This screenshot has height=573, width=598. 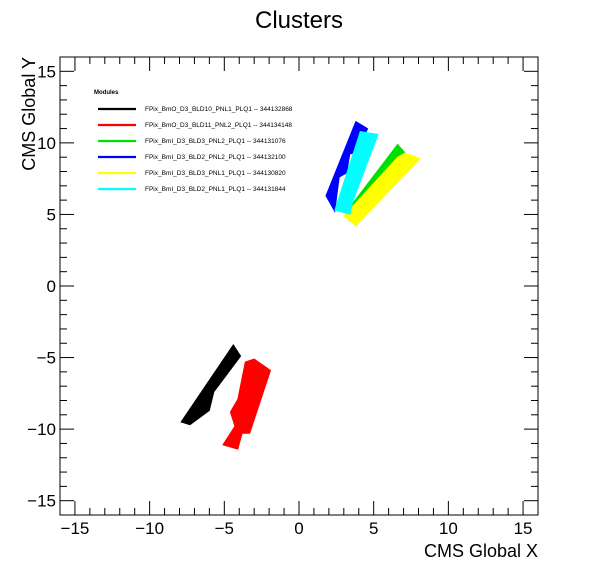 What do you see at coordinates (448, 528) in the screenshot?
I see `x-tick-label: 10` at bounding box center [448, 528].